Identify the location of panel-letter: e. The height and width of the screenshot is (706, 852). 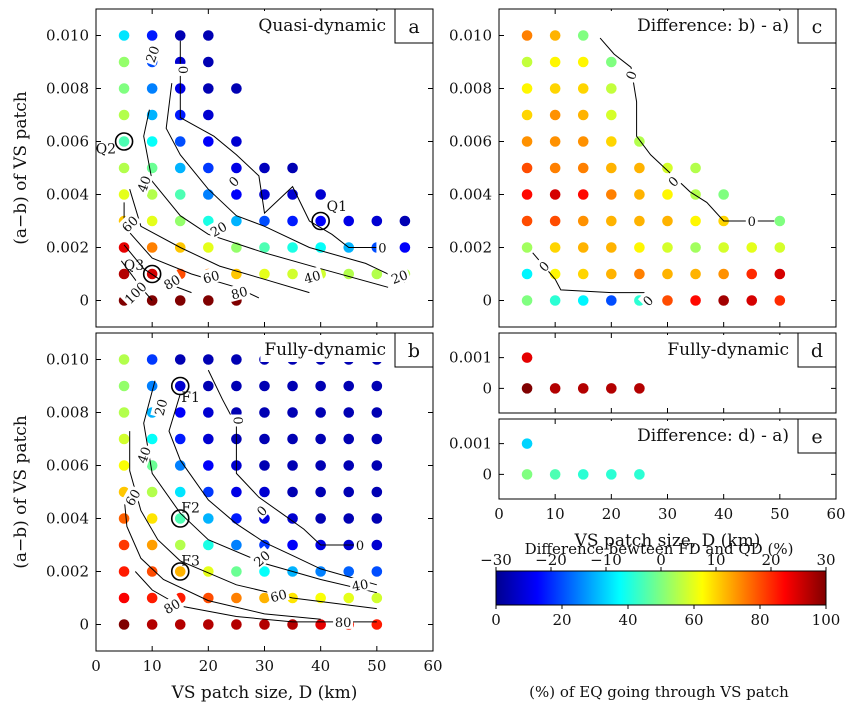
(816, 437).